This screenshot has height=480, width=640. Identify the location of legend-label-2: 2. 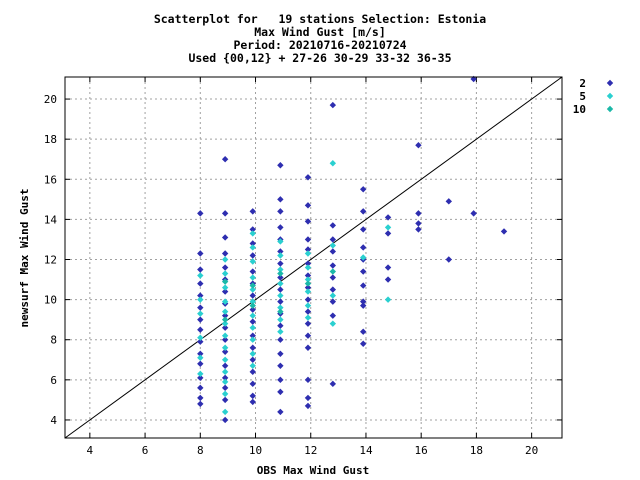
(582, 83).